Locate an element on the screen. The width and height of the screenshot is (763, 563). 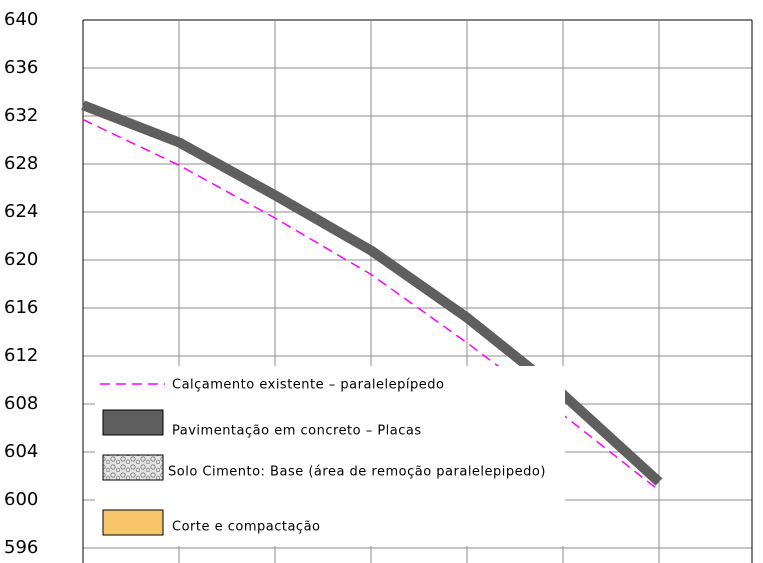
y-tick-label: 604 is located at coordinates (21, 451).